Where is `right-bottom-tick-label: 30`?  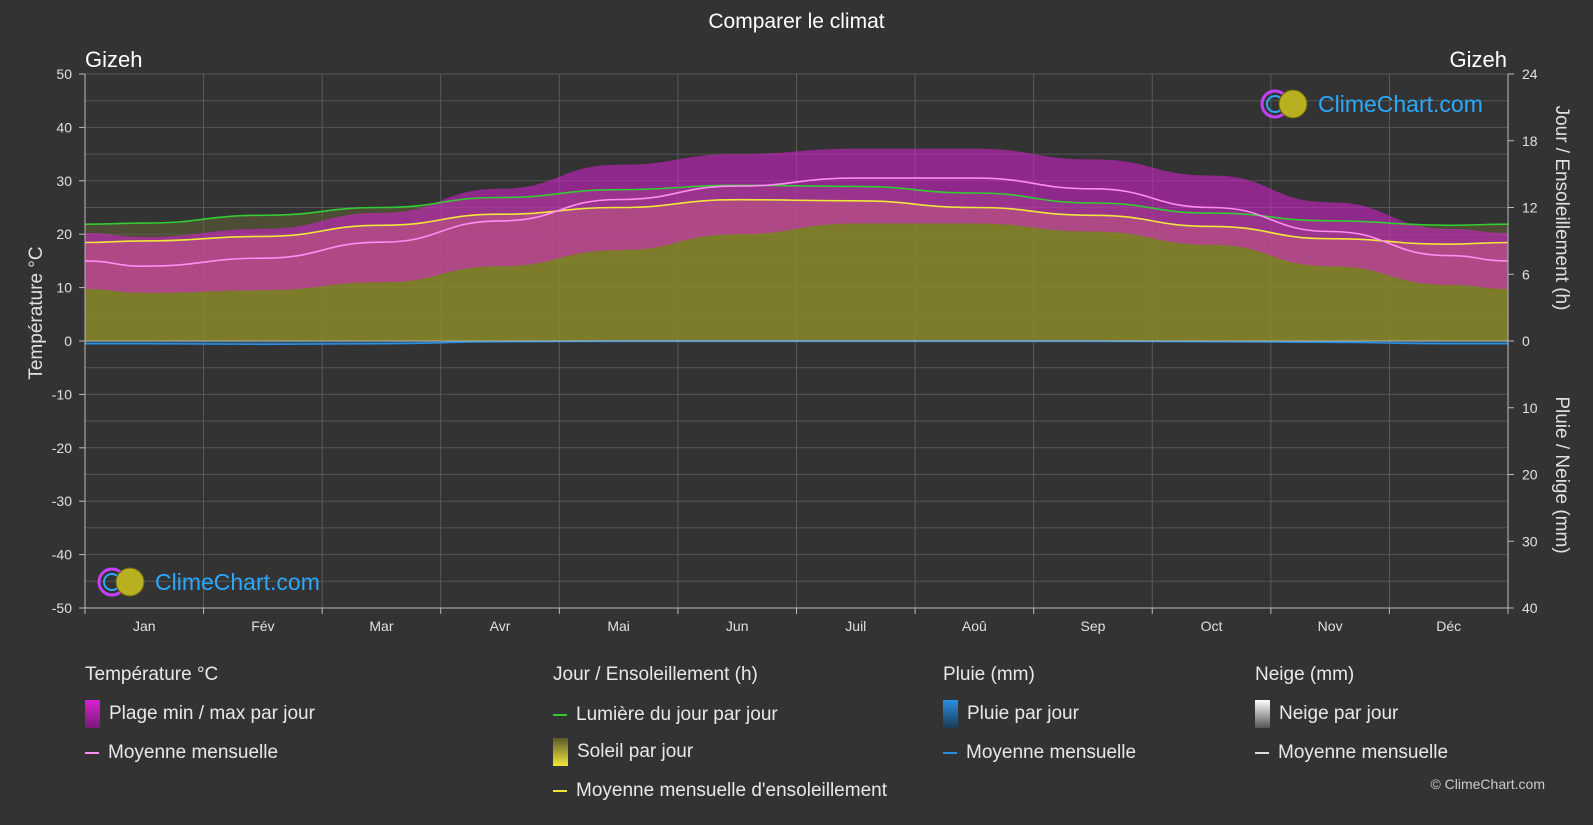 right-bottom-tick-label: 30 is located at coordinates (1530, 541).